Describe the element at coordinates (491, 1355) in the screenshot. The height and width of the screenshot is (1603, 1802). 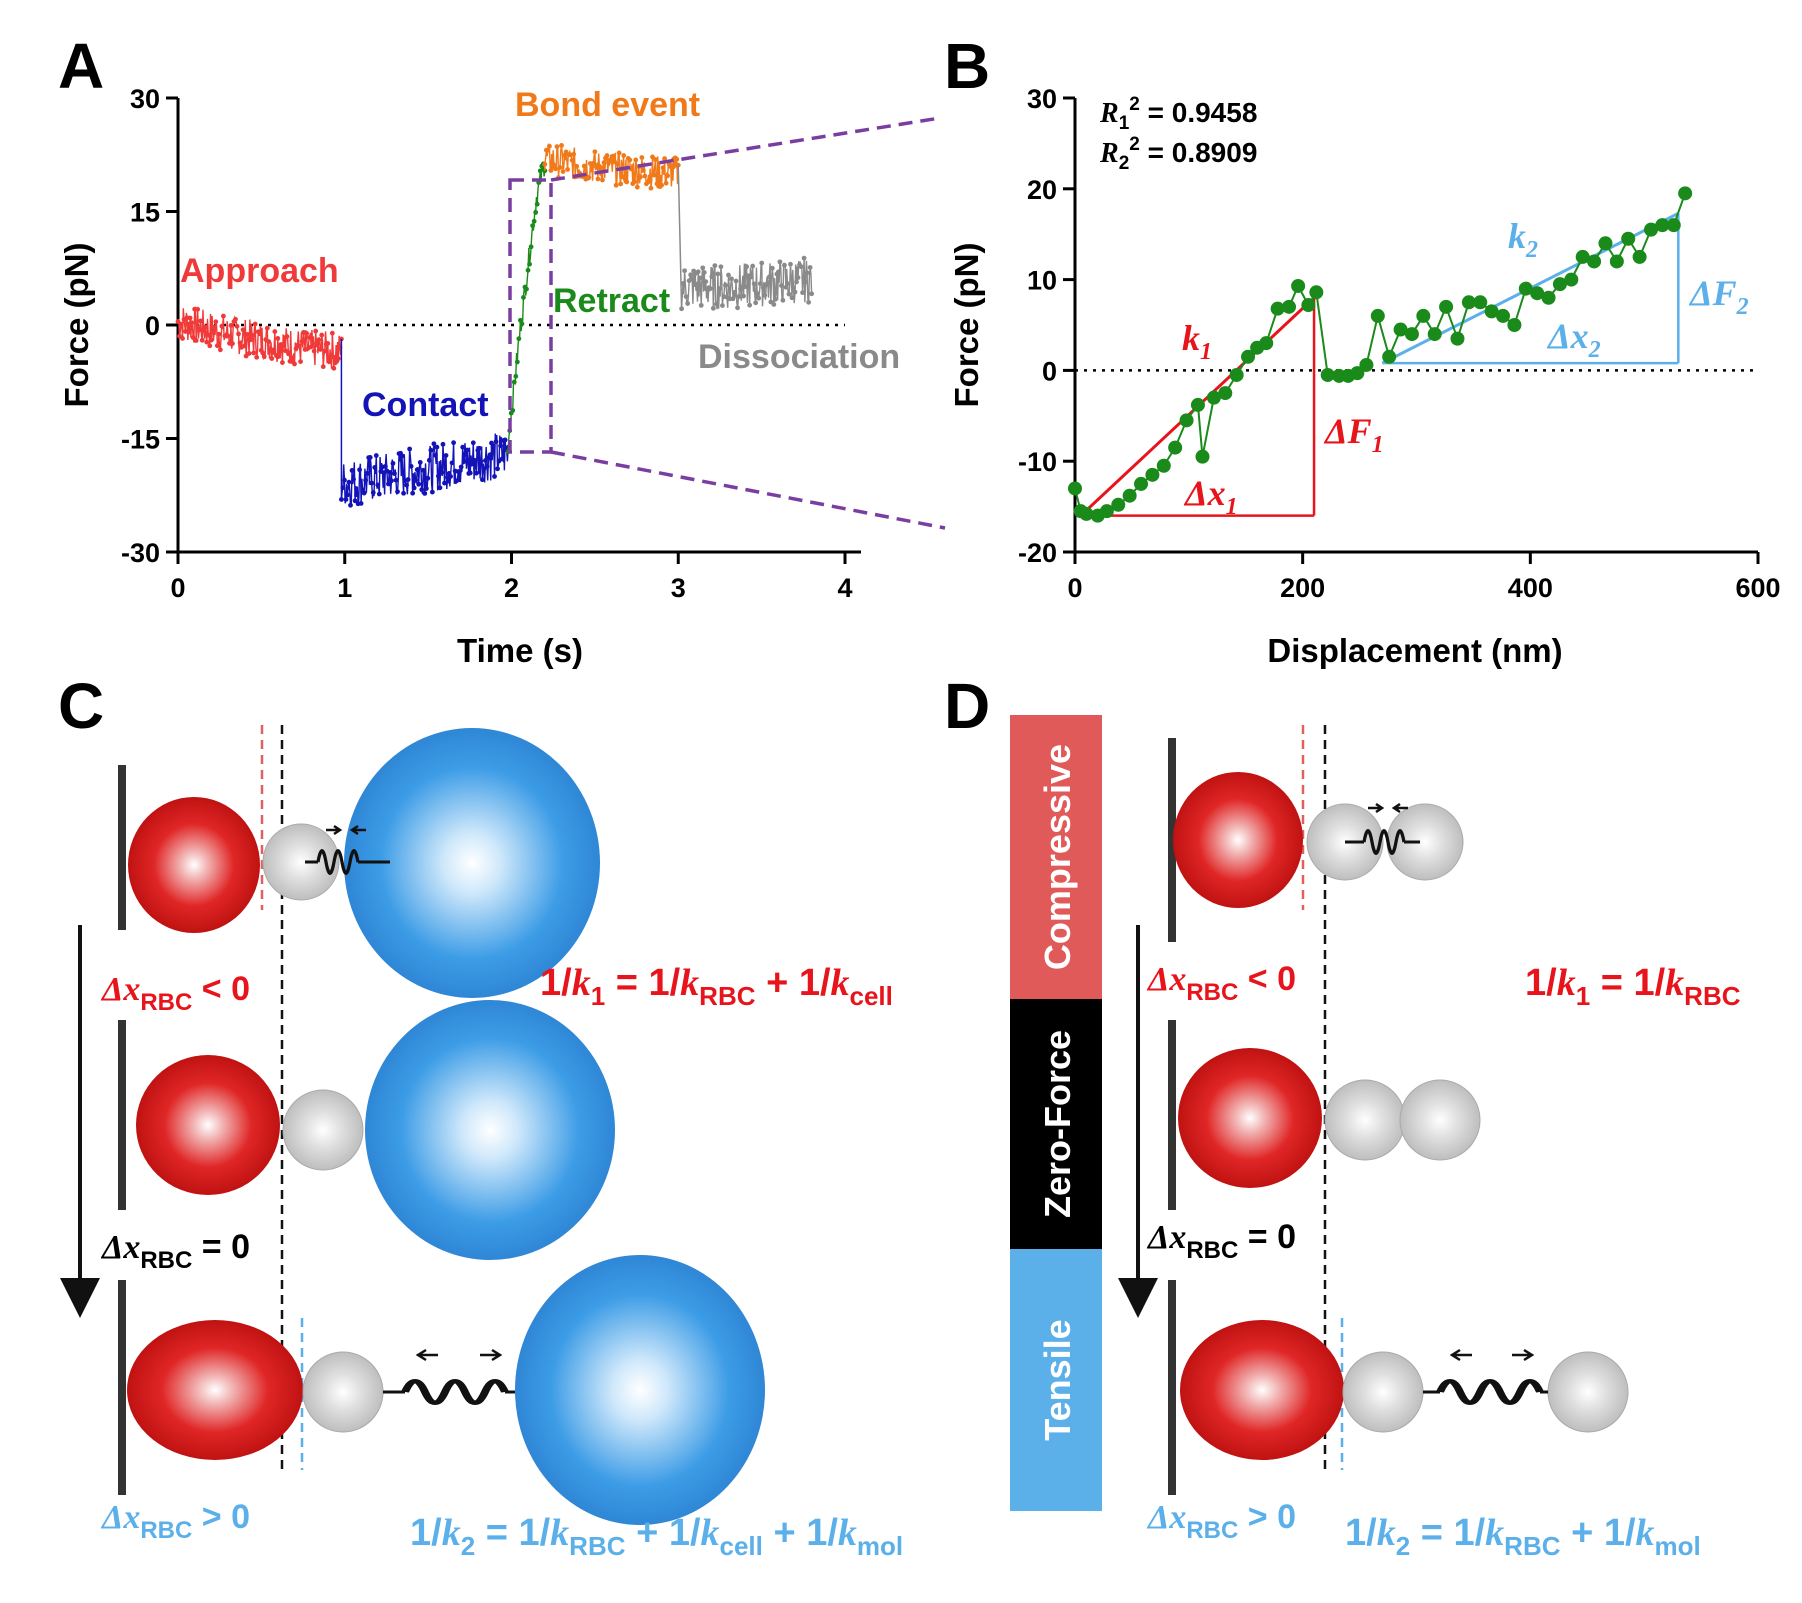
I see `arrow-right-icon` at that location.